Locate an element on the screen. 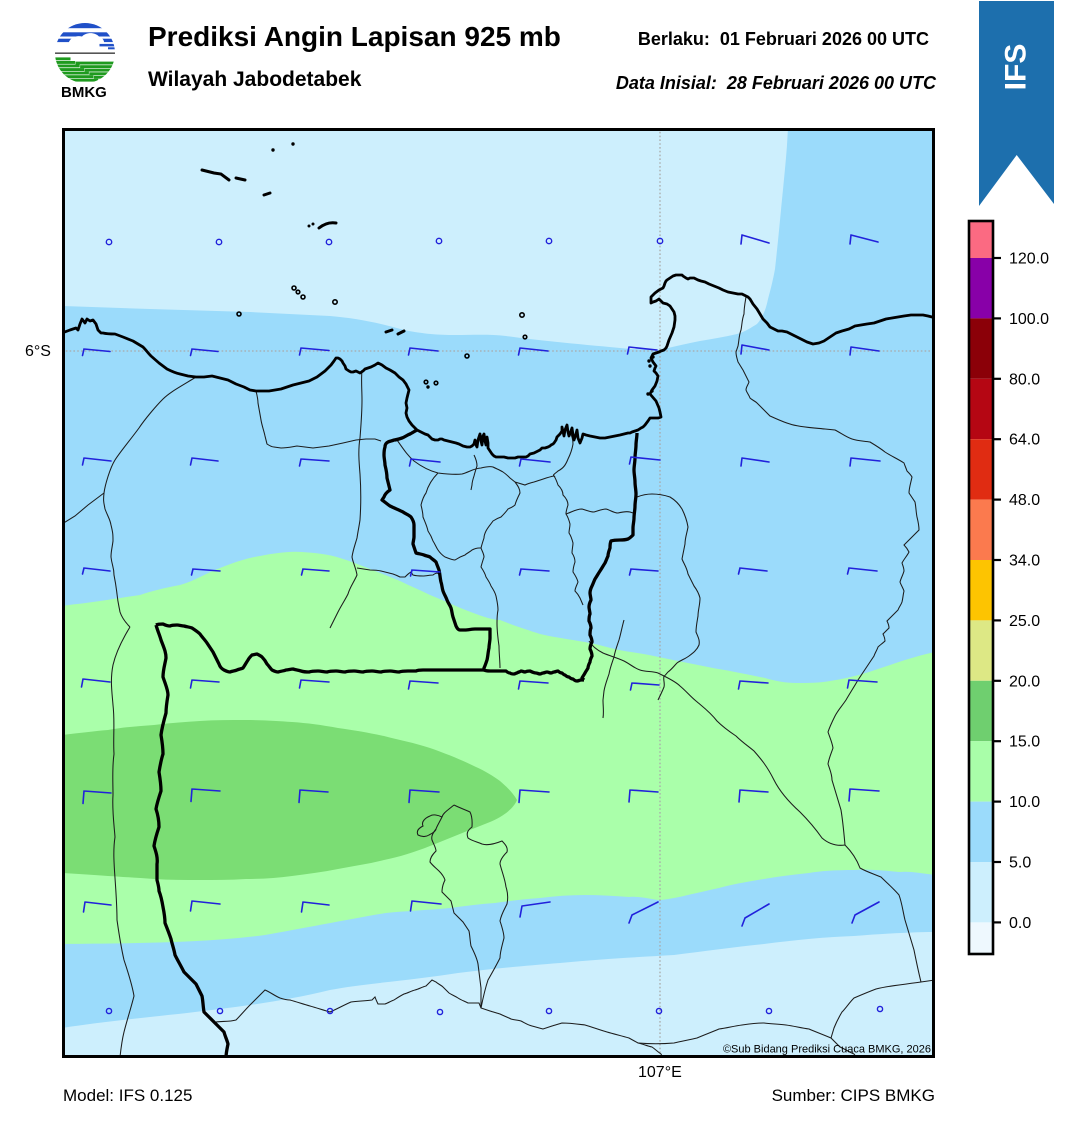 This screenshot has width=1081, height=1128. svg-text: 25.0 is located at coordinates (1024, 621).